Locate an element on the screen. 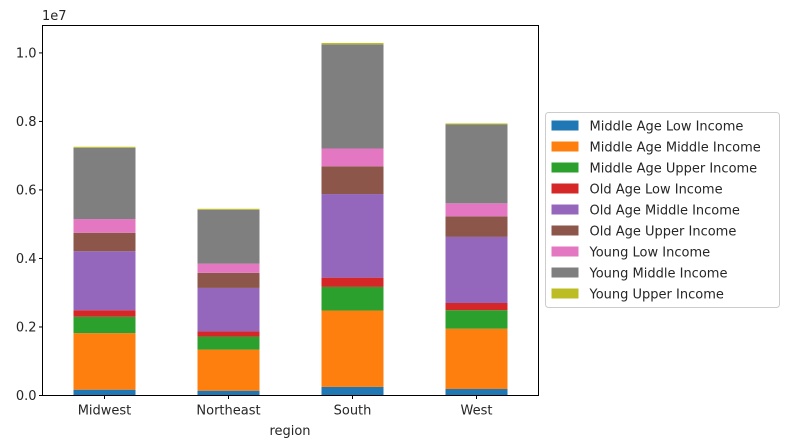  legend-label: Young Middle Income is located at coordinates (658, 274).